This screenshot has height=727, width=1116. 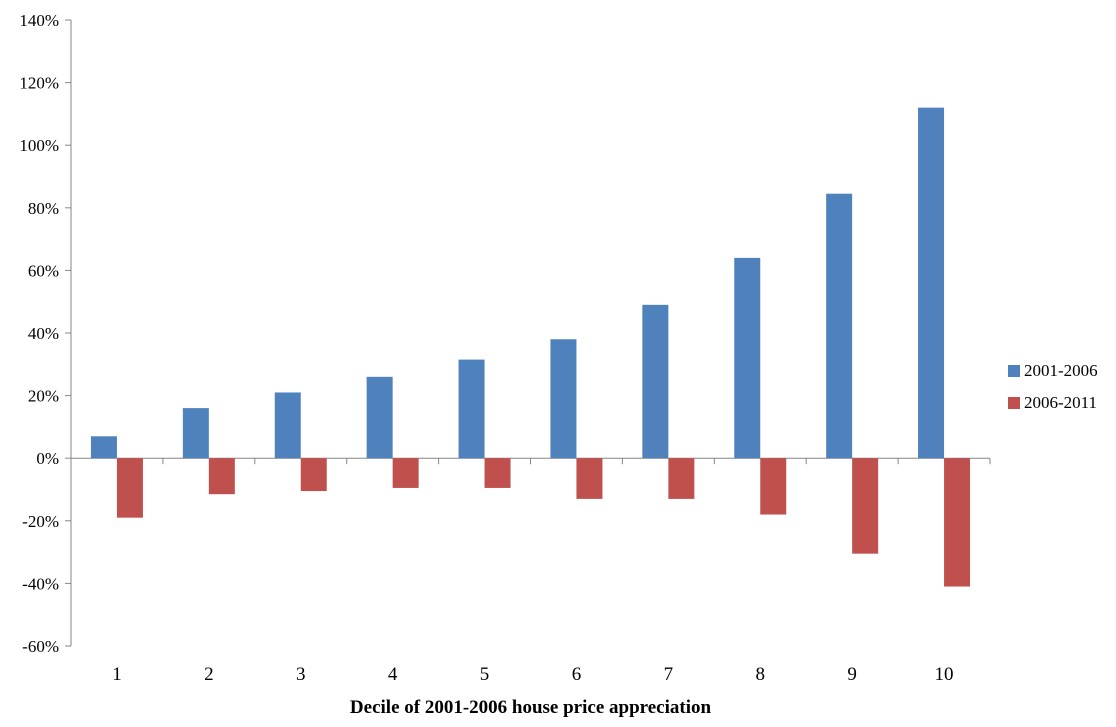 I want to click on legend-label-2006-2011: 2006-2011, so click(x=1060, y=402).